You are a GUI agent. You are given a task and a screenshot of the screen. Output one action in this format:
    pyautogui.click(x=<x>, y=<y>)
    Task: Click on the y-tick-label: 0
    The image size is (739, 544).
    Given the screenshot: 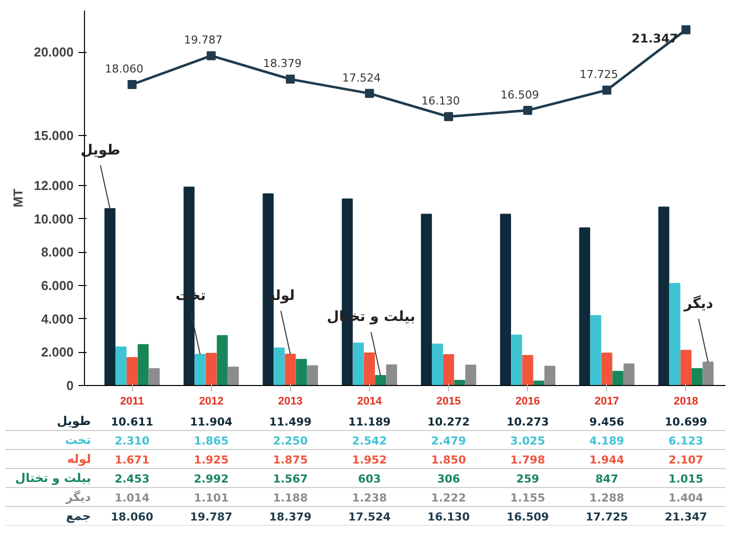 What is the action you would take?
    pyautogui.click(x=70, y=385)
    